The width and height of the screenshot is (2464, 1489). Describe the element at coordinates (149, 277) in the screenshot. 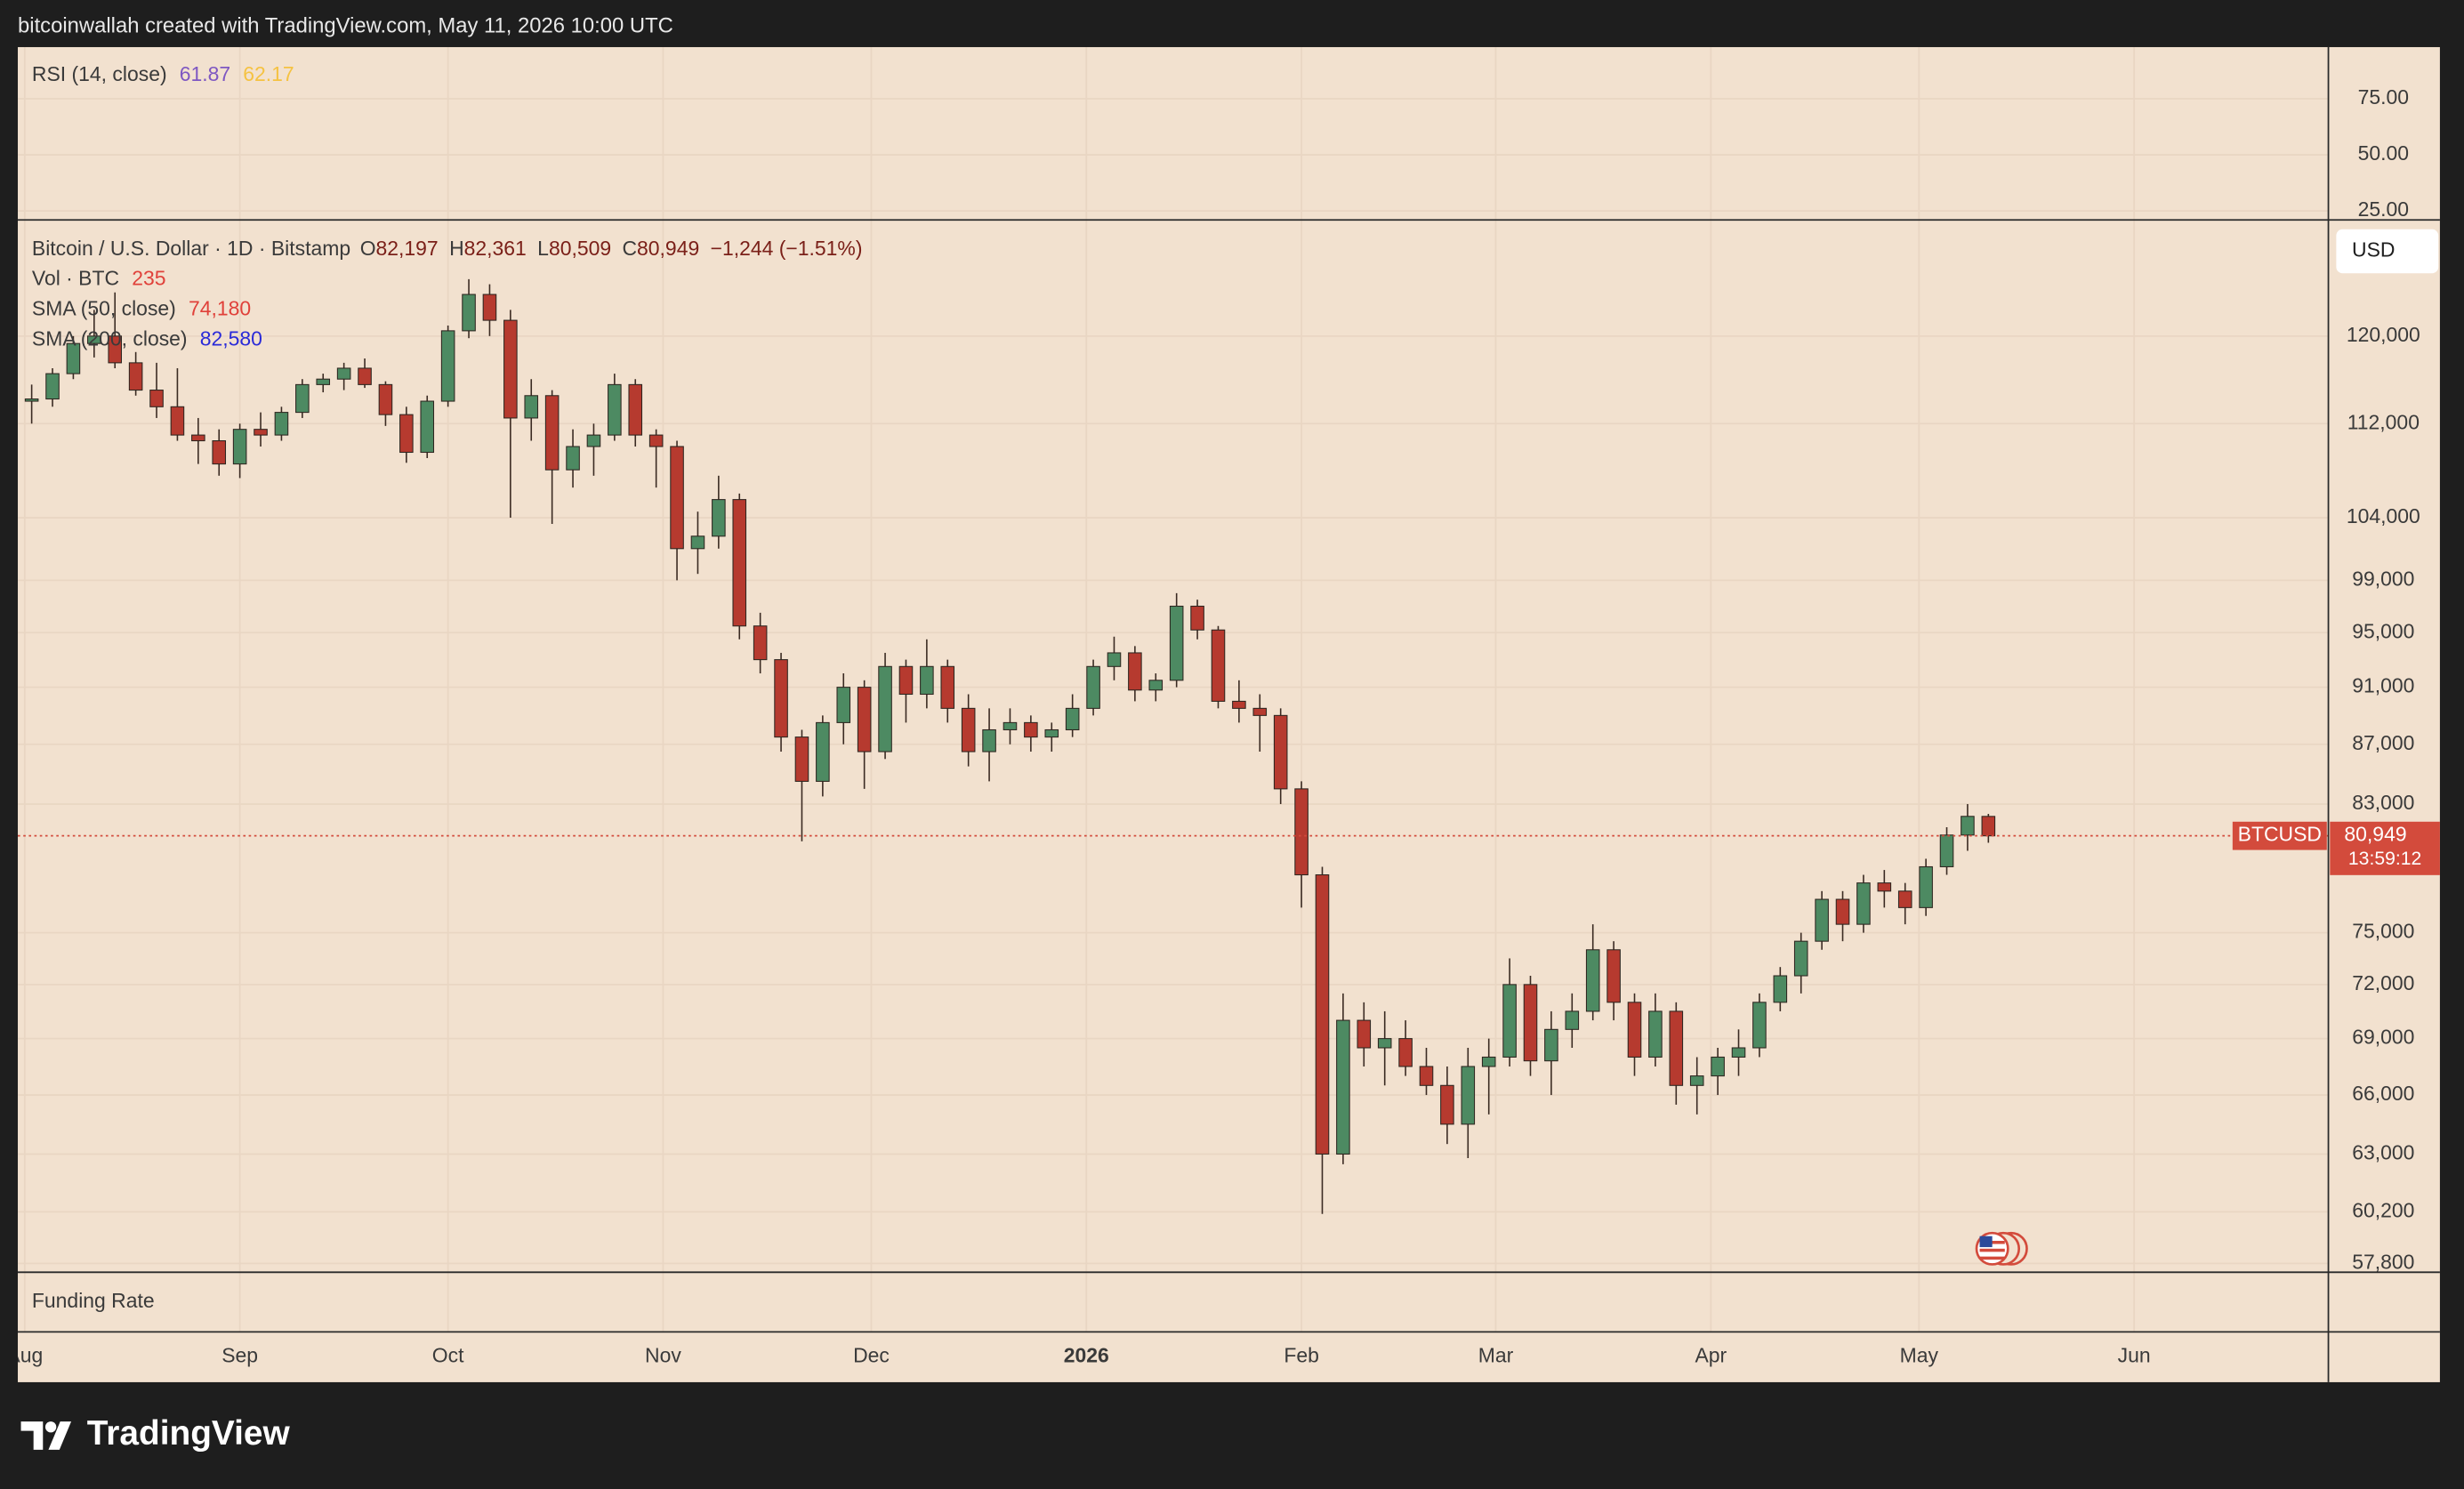

I see `indicator-value: 235` at that location.